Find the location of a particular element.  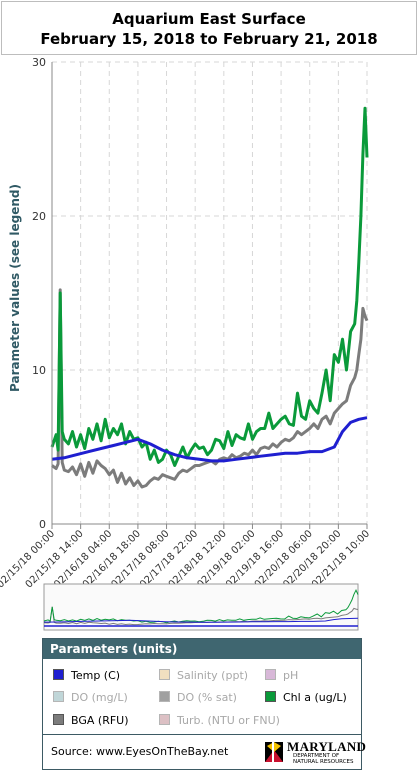

legend-item: Turb. (NTU or FNU) is located at coordinates (219, 721).